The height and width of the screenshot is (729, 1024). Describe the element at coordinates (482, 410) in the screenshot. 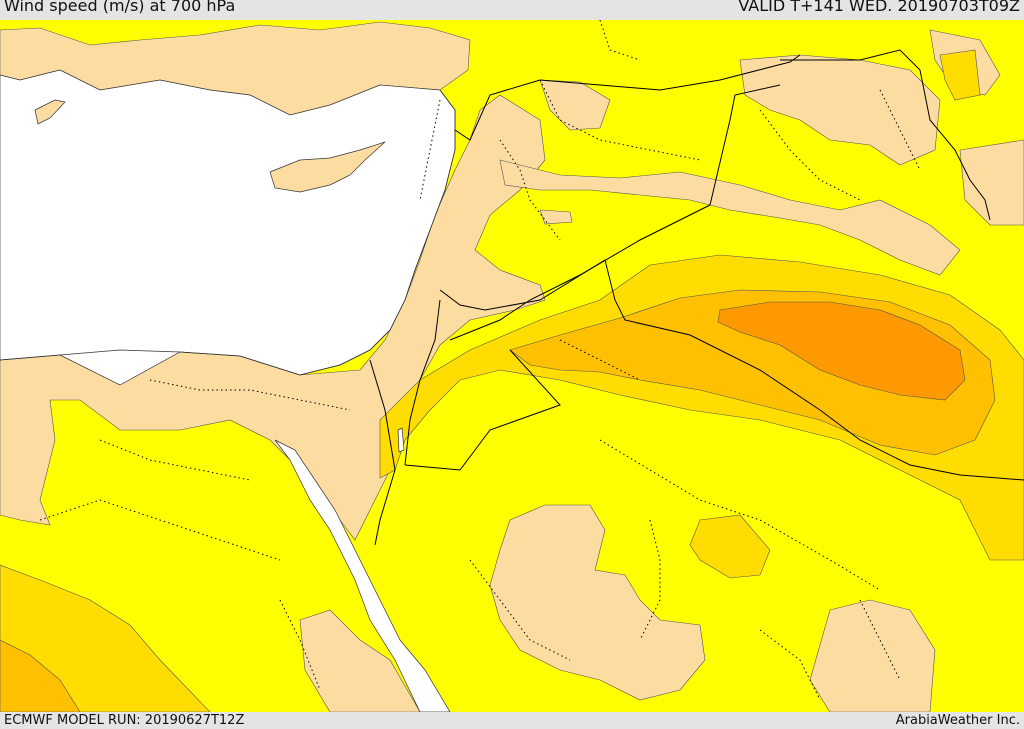

I see `border-saudi-iraq` at that location.